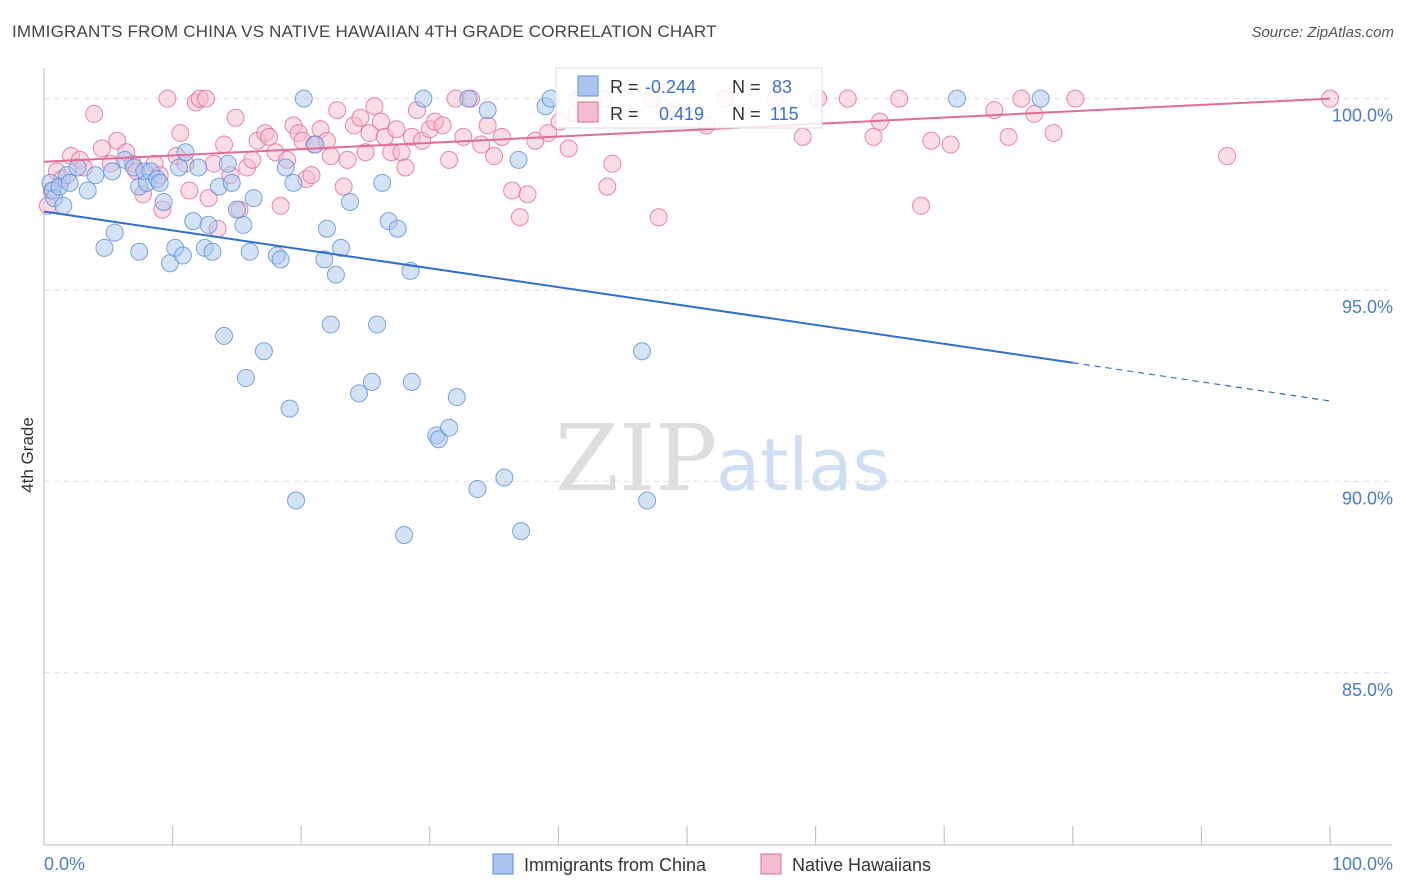 This screenshot has width=1406, height=892. Describe the element at coordinates (615, 865) in the screenshot. I see `legend-label-immigrants-from-china: Immigrants from China` at that location.